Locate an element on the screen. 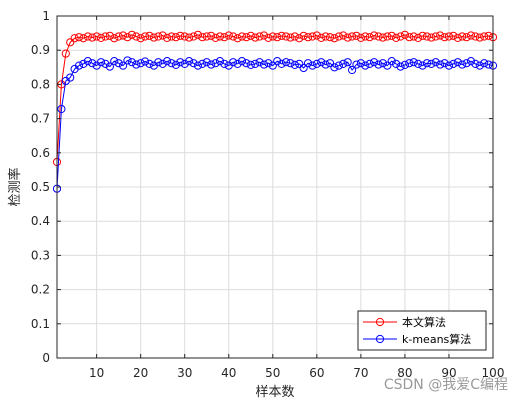 This screenshot has width=517, height=407. x-tick-label: 40 is located at coordinates (228, 373).